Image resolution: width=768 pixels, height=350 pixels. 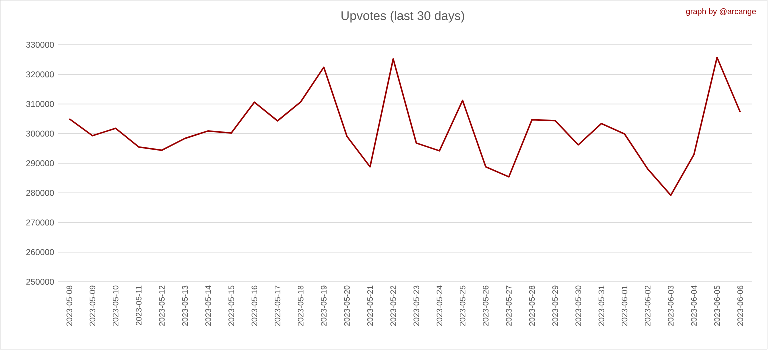 What do you see at coordinates (717, 306) in the screenshot?
I see `x-tick-label: 2023-06-05` at bounding box center [717, 306].